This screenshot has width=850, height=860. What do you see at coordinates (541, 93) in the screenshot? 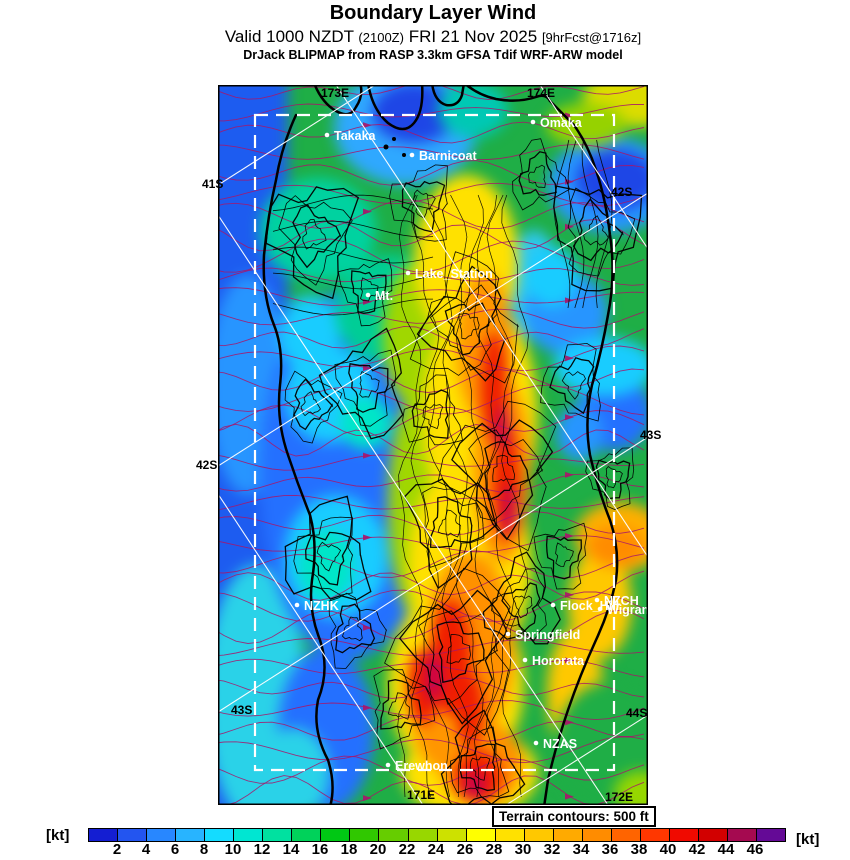
I see `lon-label-174e: 174E` at bounding box center [541, 93].